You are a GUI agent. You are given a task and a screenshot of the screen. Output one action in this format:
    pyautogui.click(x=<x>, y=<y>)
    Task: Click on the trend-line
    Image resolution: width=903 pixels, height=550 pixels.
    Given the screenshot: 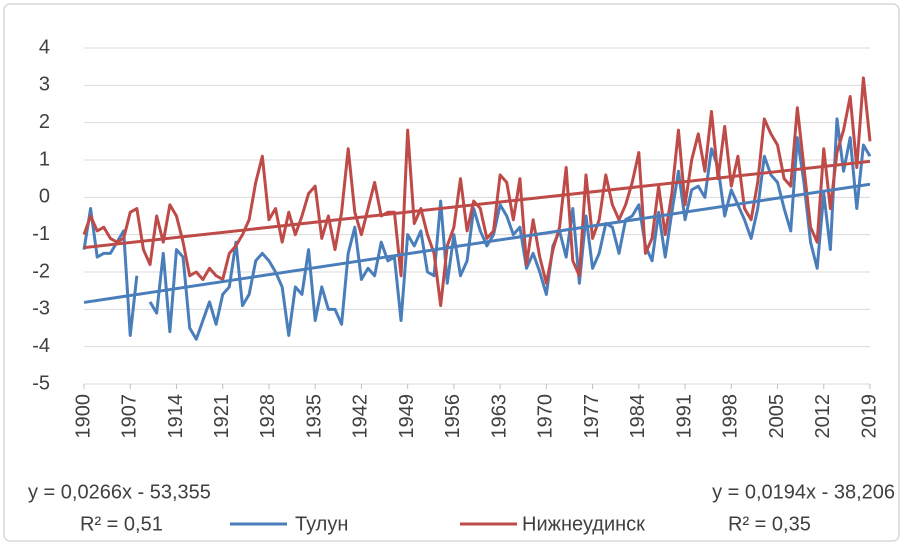 What is the action you would take?
    pyautogui.click(x=477, y=204)
    